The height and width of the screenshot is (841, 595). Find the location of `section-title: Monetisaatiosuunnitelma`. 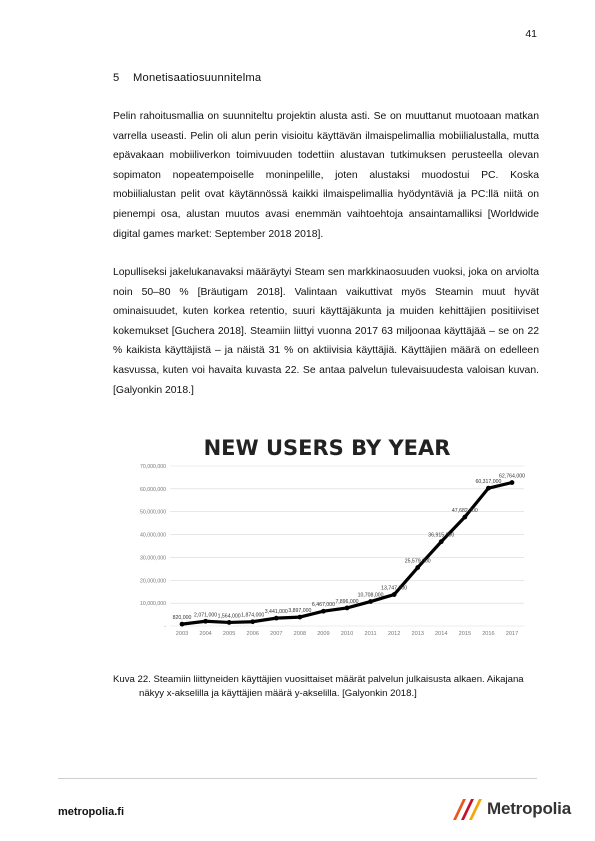

section-title: Monetisaatiosuunnitelma is located at coordinates (197, 78).